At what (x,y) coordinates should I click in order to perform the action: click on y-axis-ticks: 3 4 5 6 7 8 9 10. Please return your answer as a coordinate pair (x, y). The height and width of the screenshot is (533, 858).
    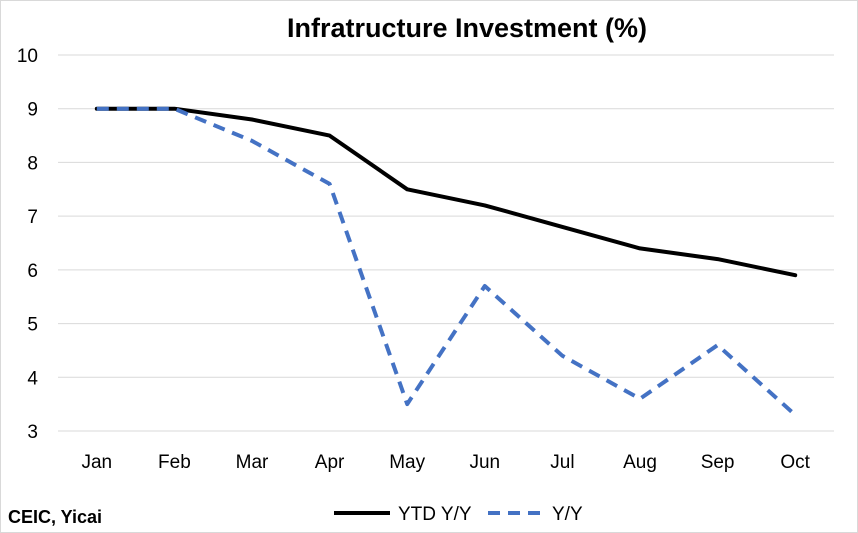
    Looking at the image, I should click on (28, 244).